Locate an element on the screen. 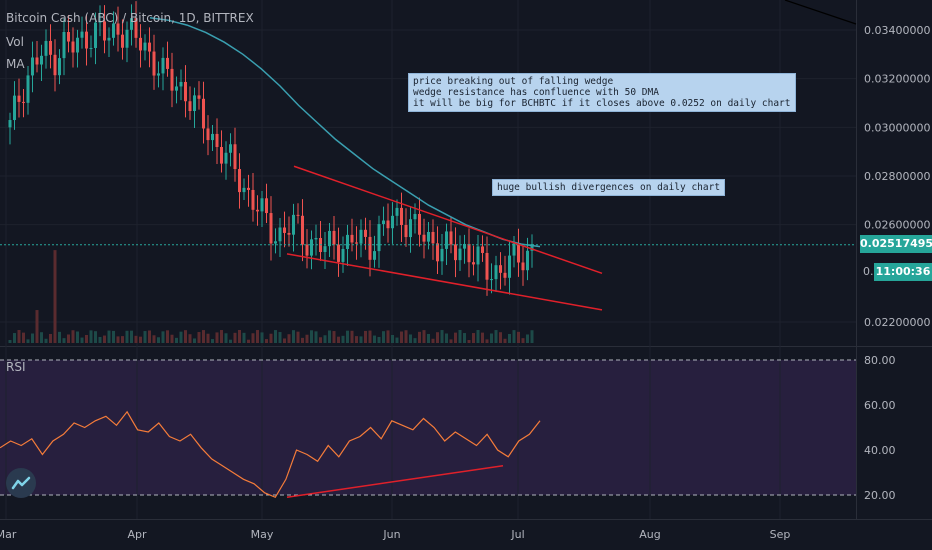 The height and width of the screenshot is (550, 932). divergence-note: huge bullish divergences on daily chart is located at coordinates (609, 187).